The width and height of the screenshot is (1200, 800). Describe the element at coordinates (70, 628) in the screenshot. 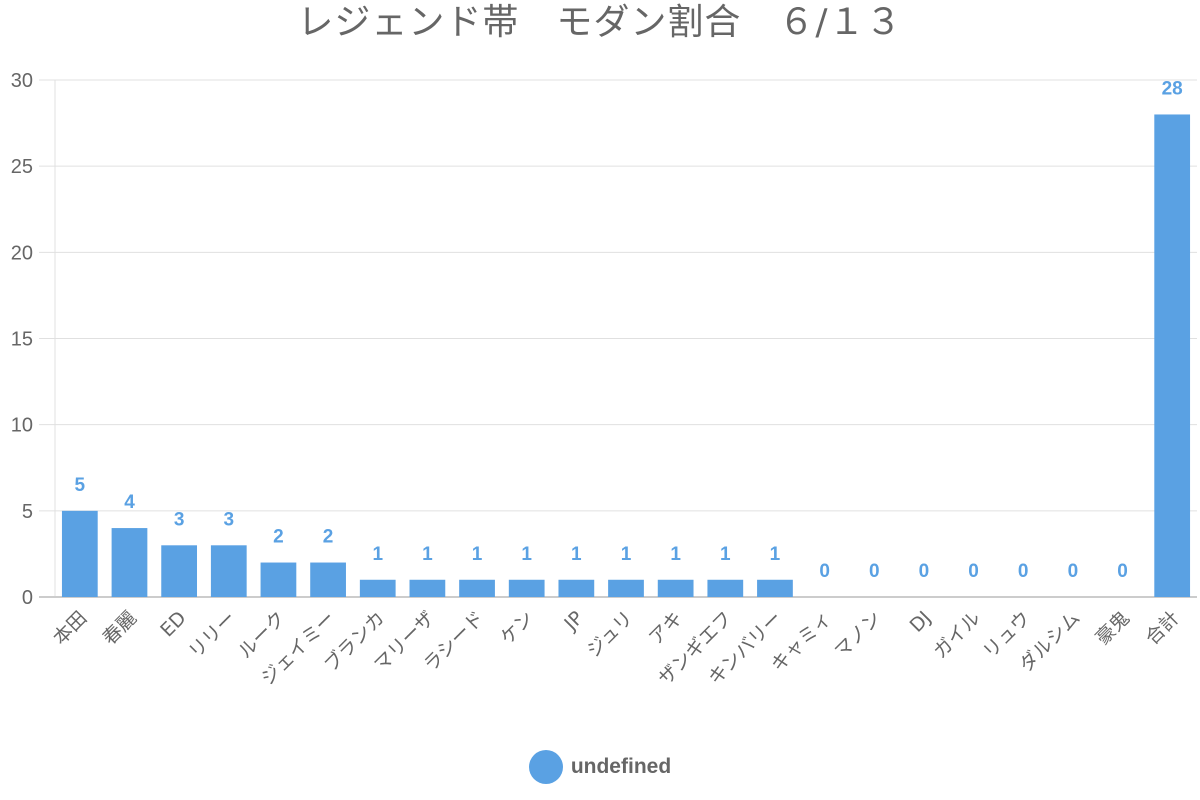

I see `x-tick-label: 本田` at that location.